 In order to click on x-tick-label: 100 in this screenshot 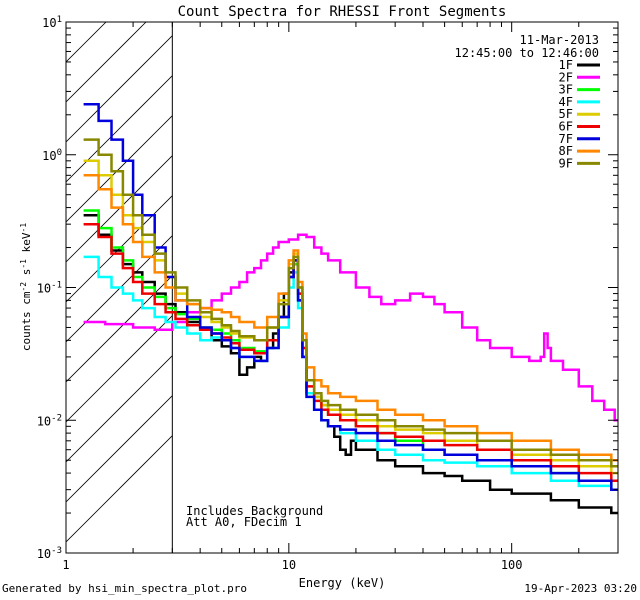, I will do `click(512, 565)`.